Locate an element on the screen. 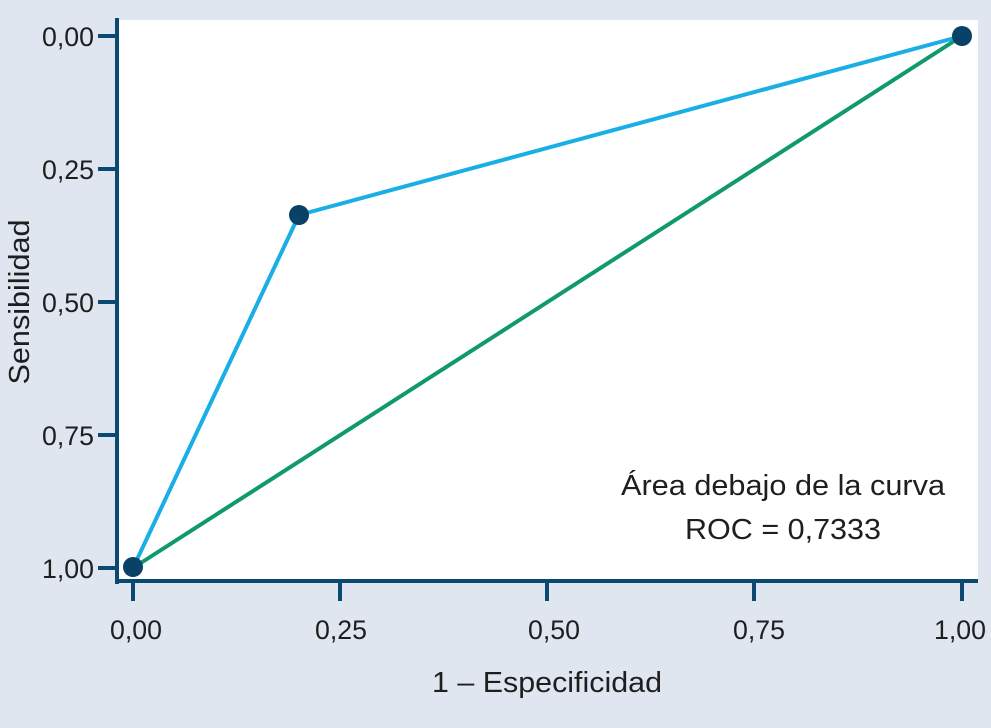 The width and height of the screenshot is (991, 728). y-axis-title: Sensibilidad is located at coordinates (20, 302).